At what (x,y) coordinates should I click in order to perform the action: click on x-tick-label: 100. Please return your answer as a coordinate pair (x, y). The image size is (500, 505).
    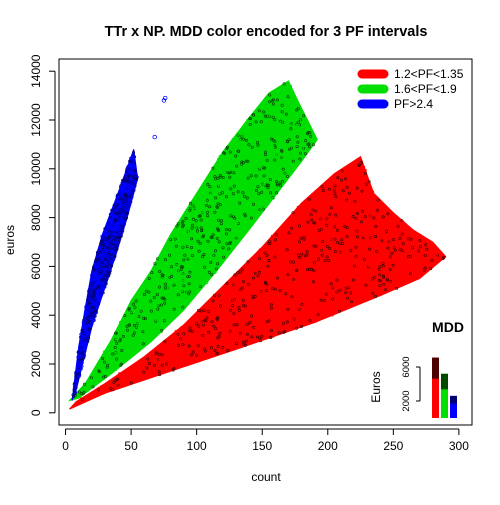
    Looking at the image, I should click on (197, 446).